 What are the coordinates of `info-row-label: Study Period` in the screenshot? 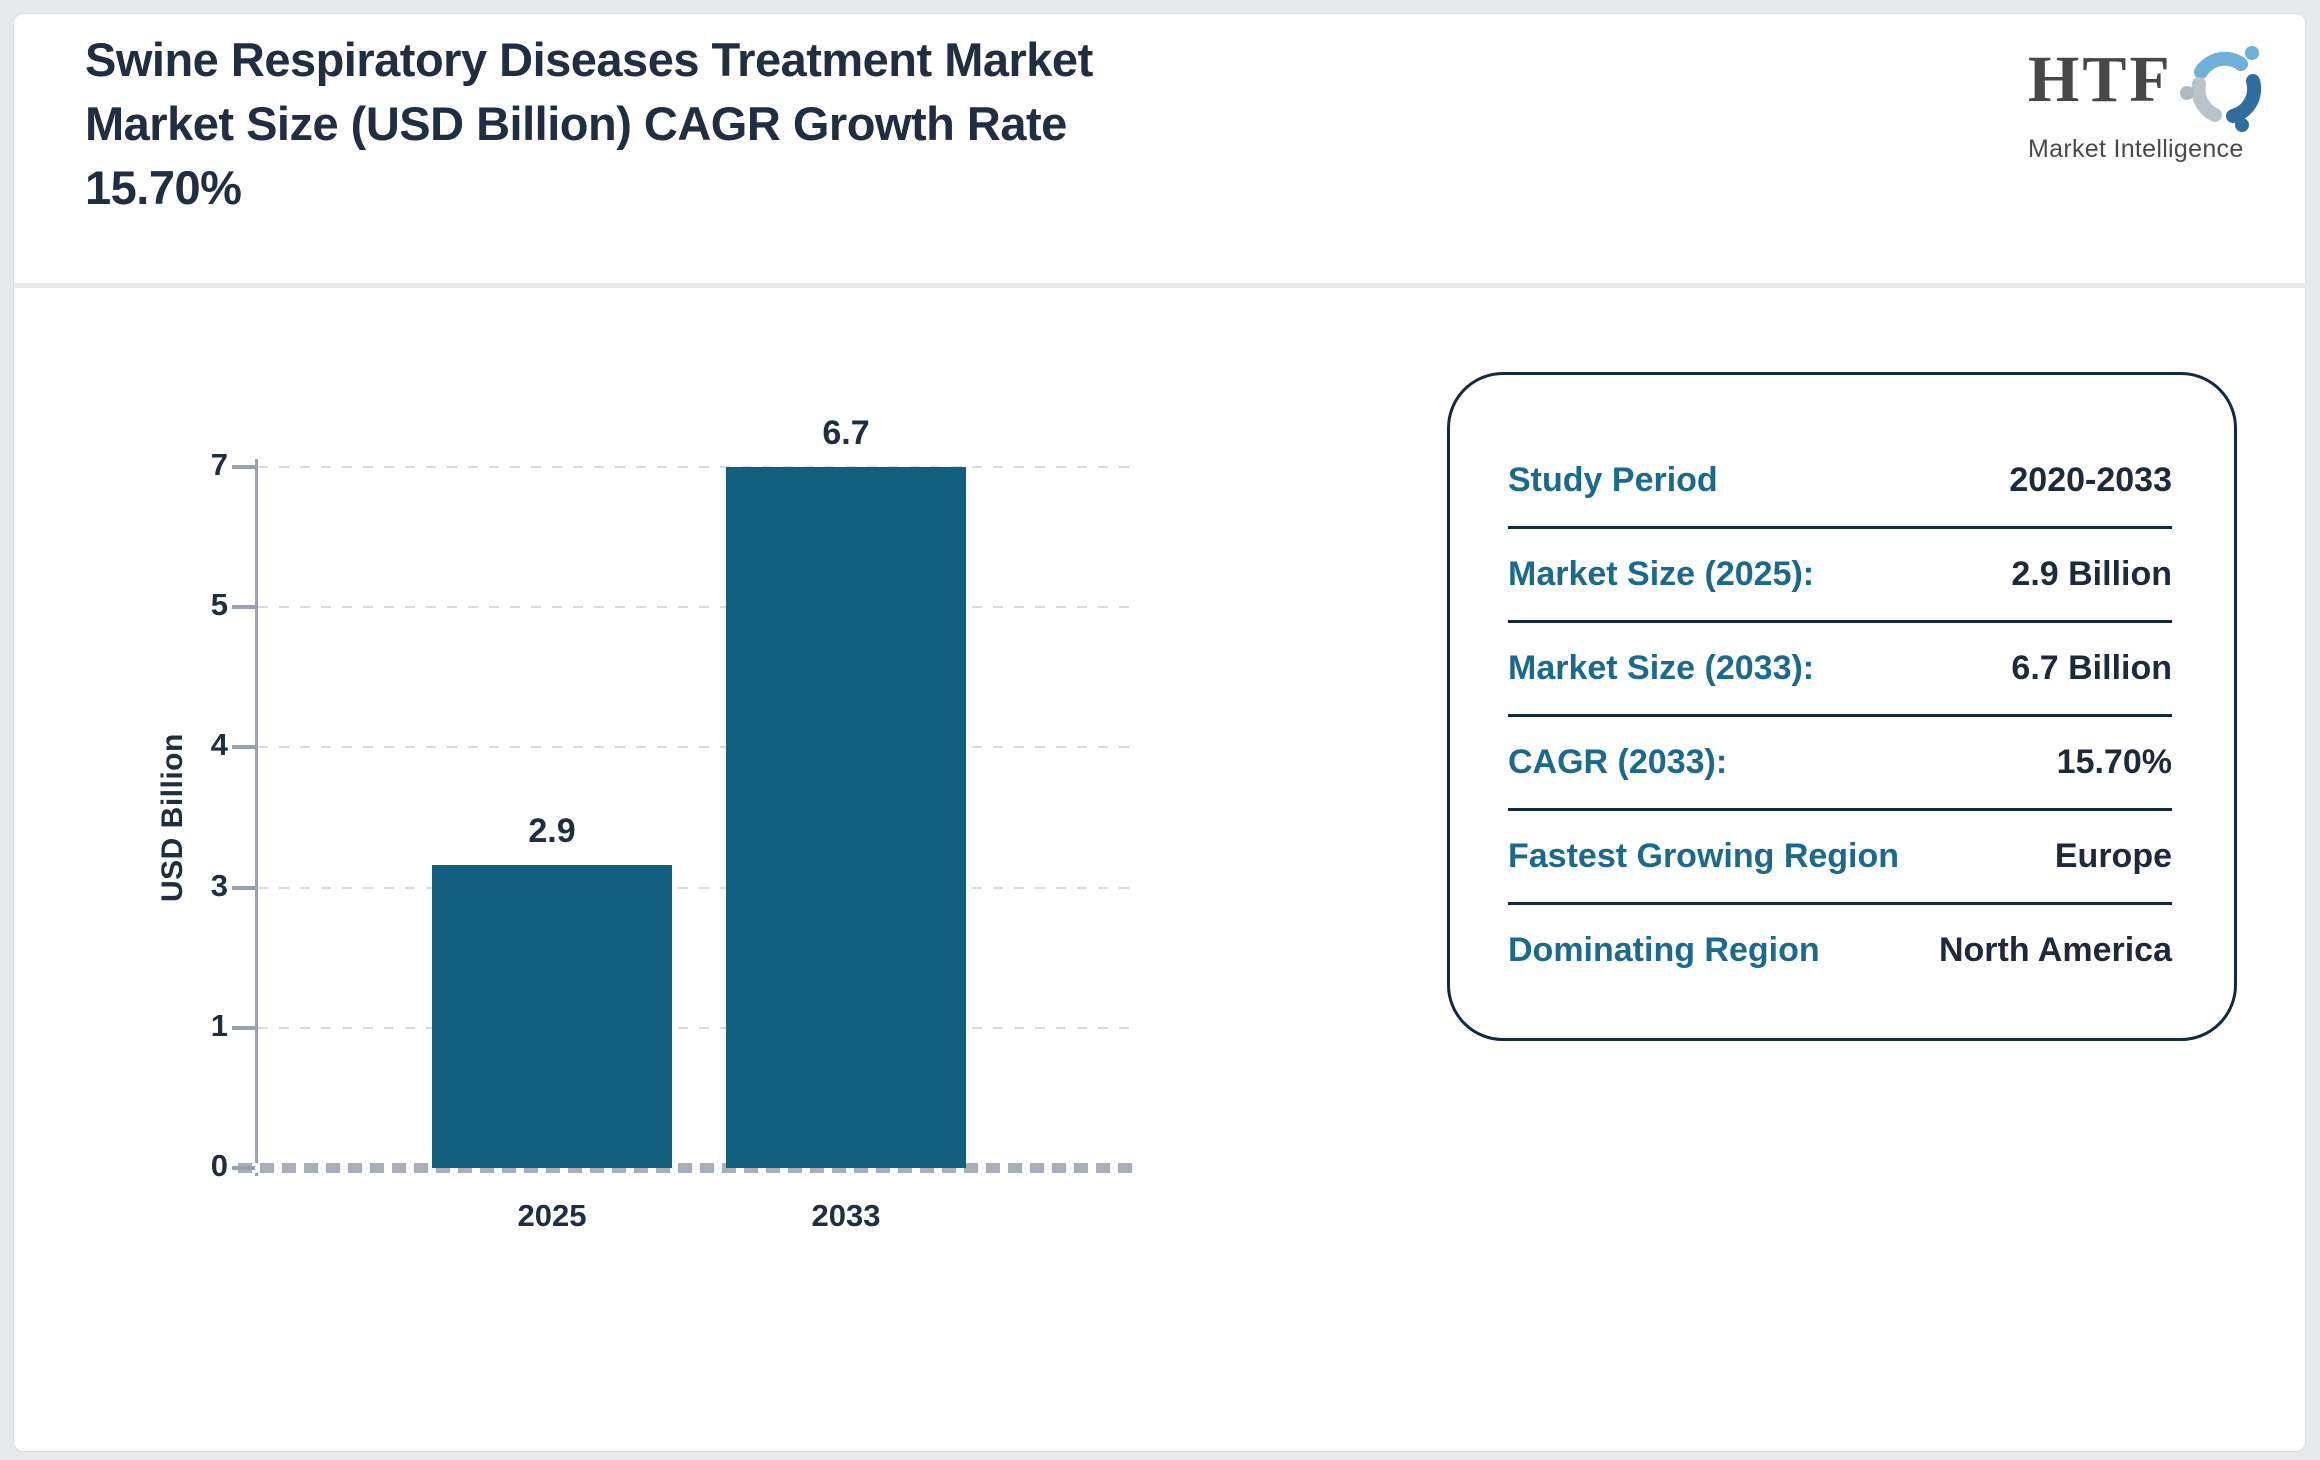 It's located at (1613, 480).